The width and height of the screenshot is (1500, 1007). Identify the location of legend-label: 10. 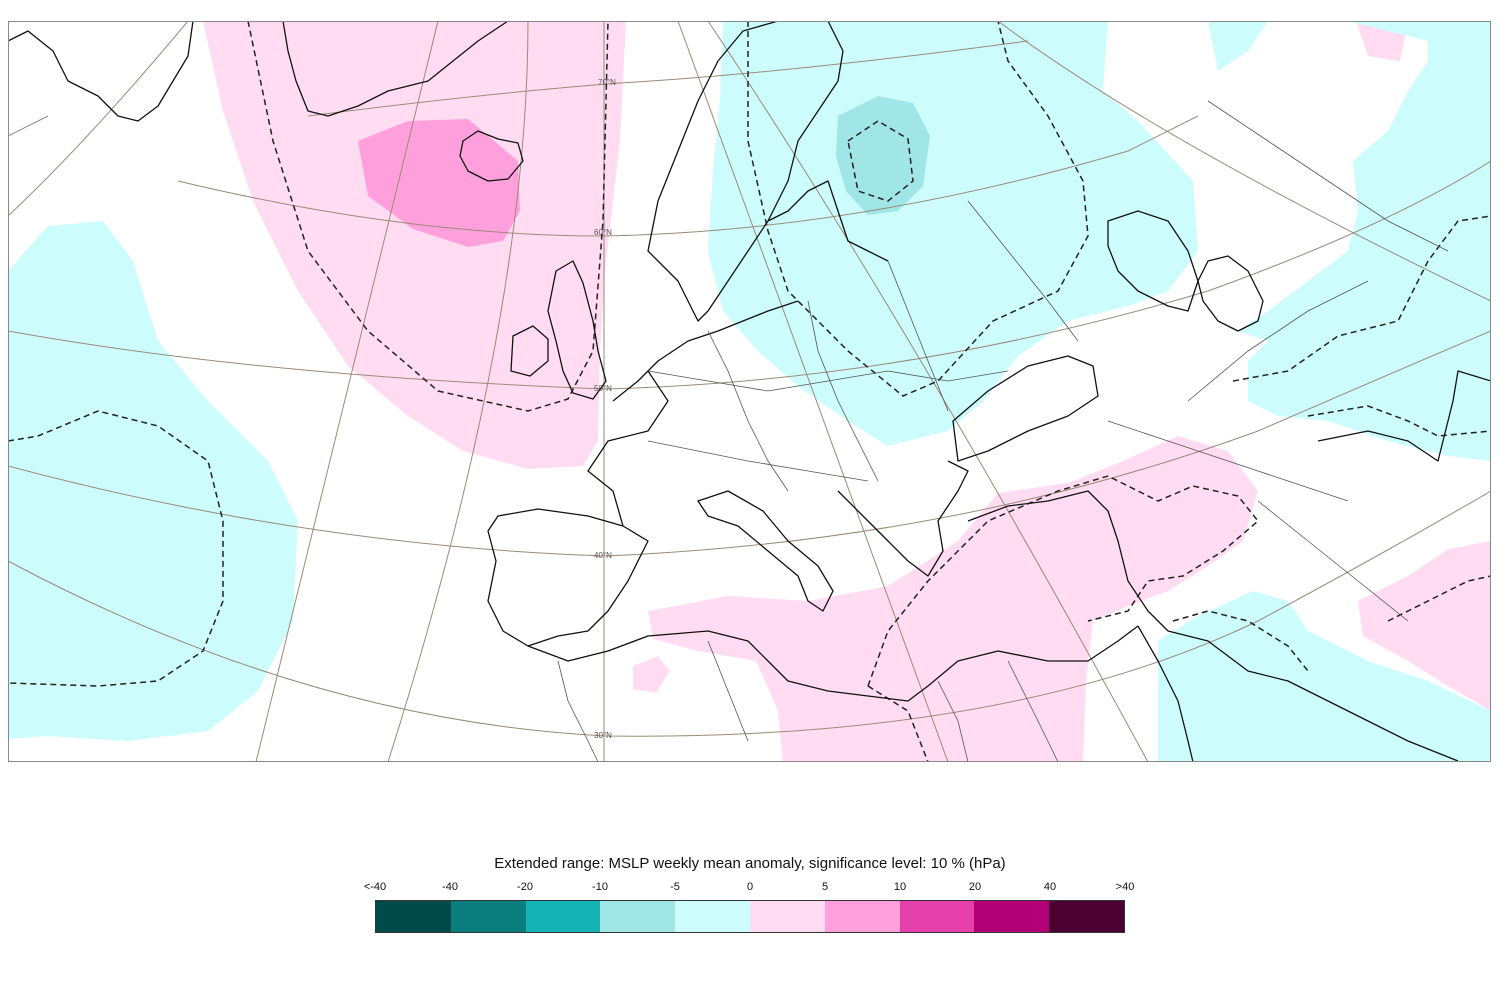
(900, 887).